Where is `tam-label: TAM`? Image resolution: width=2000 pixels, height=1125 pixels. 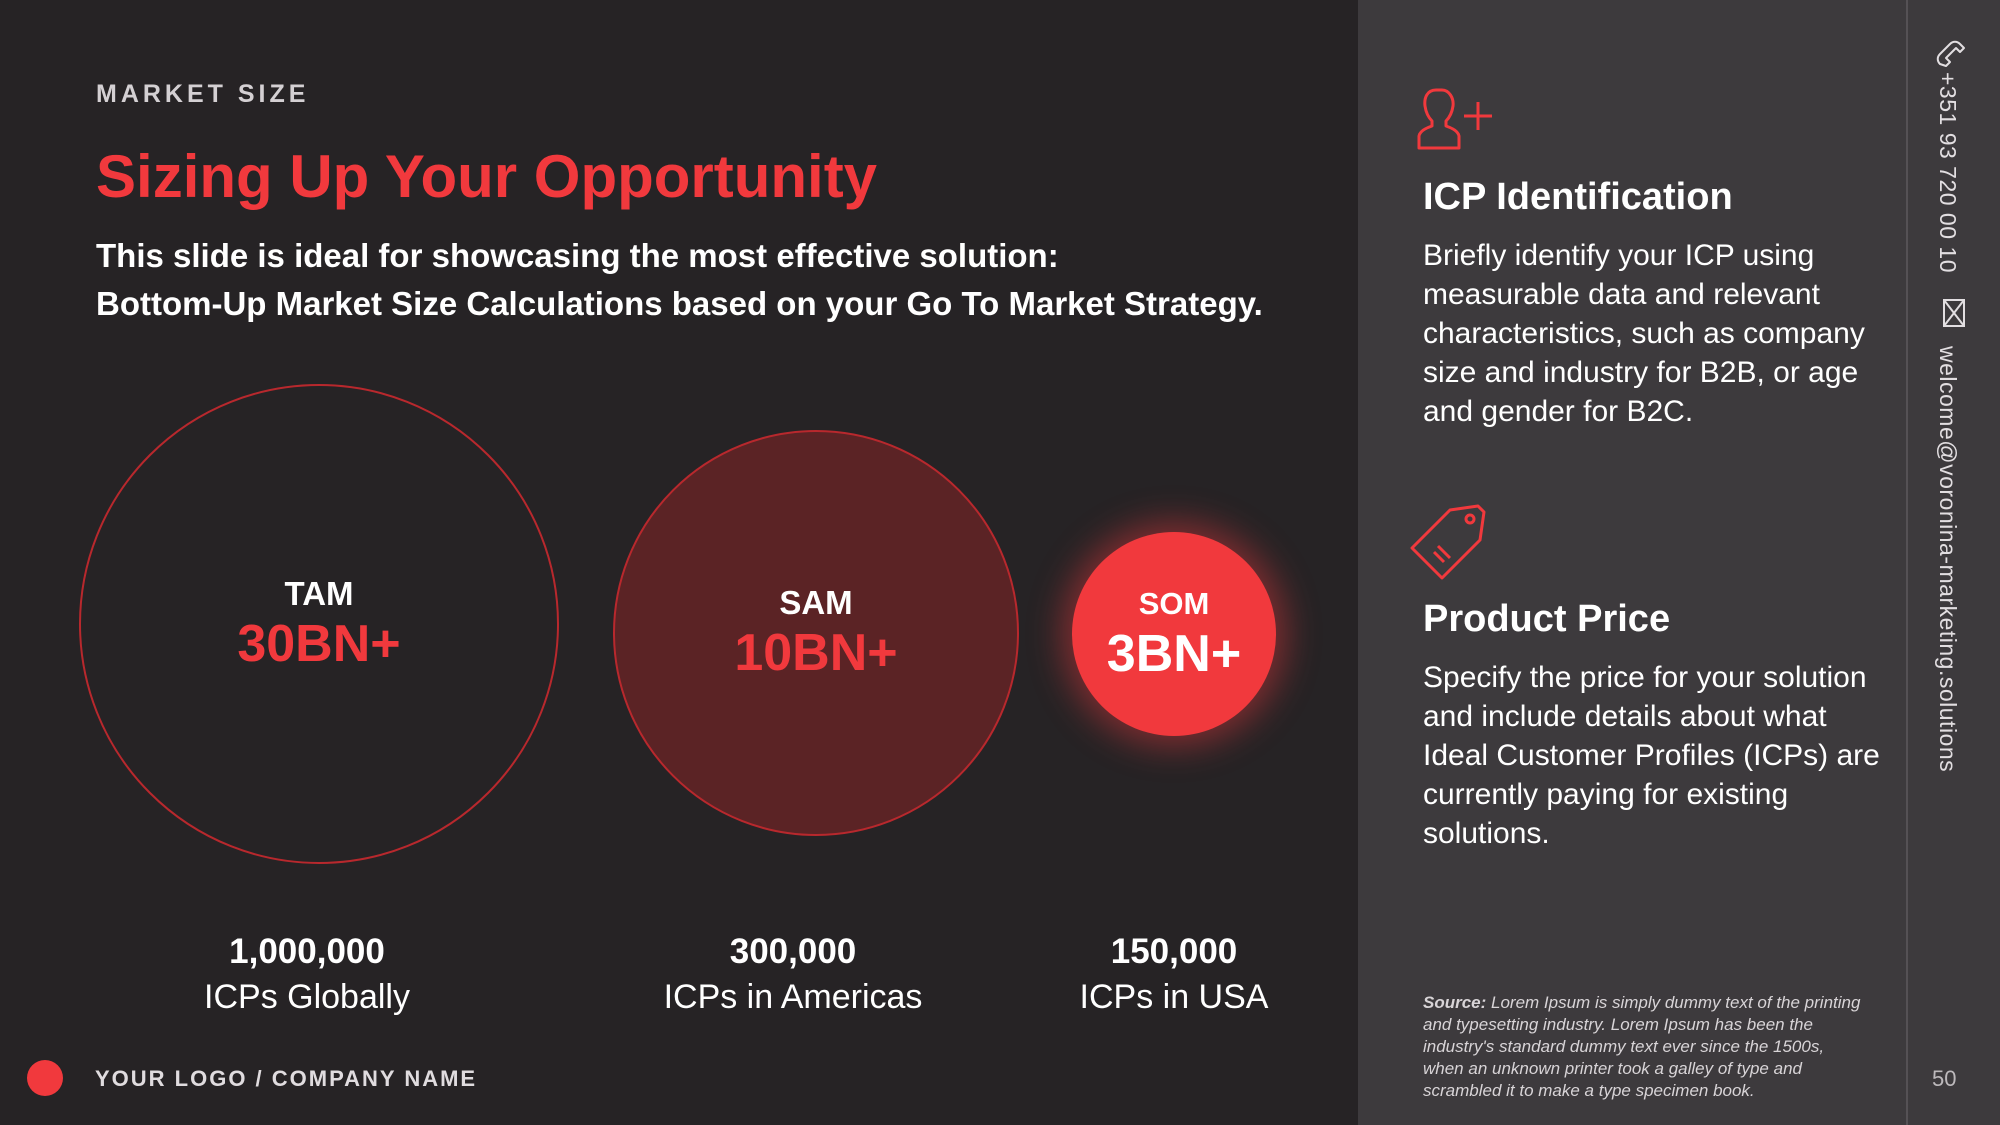
tam-label: TAM is located at coordinates (319, 593).